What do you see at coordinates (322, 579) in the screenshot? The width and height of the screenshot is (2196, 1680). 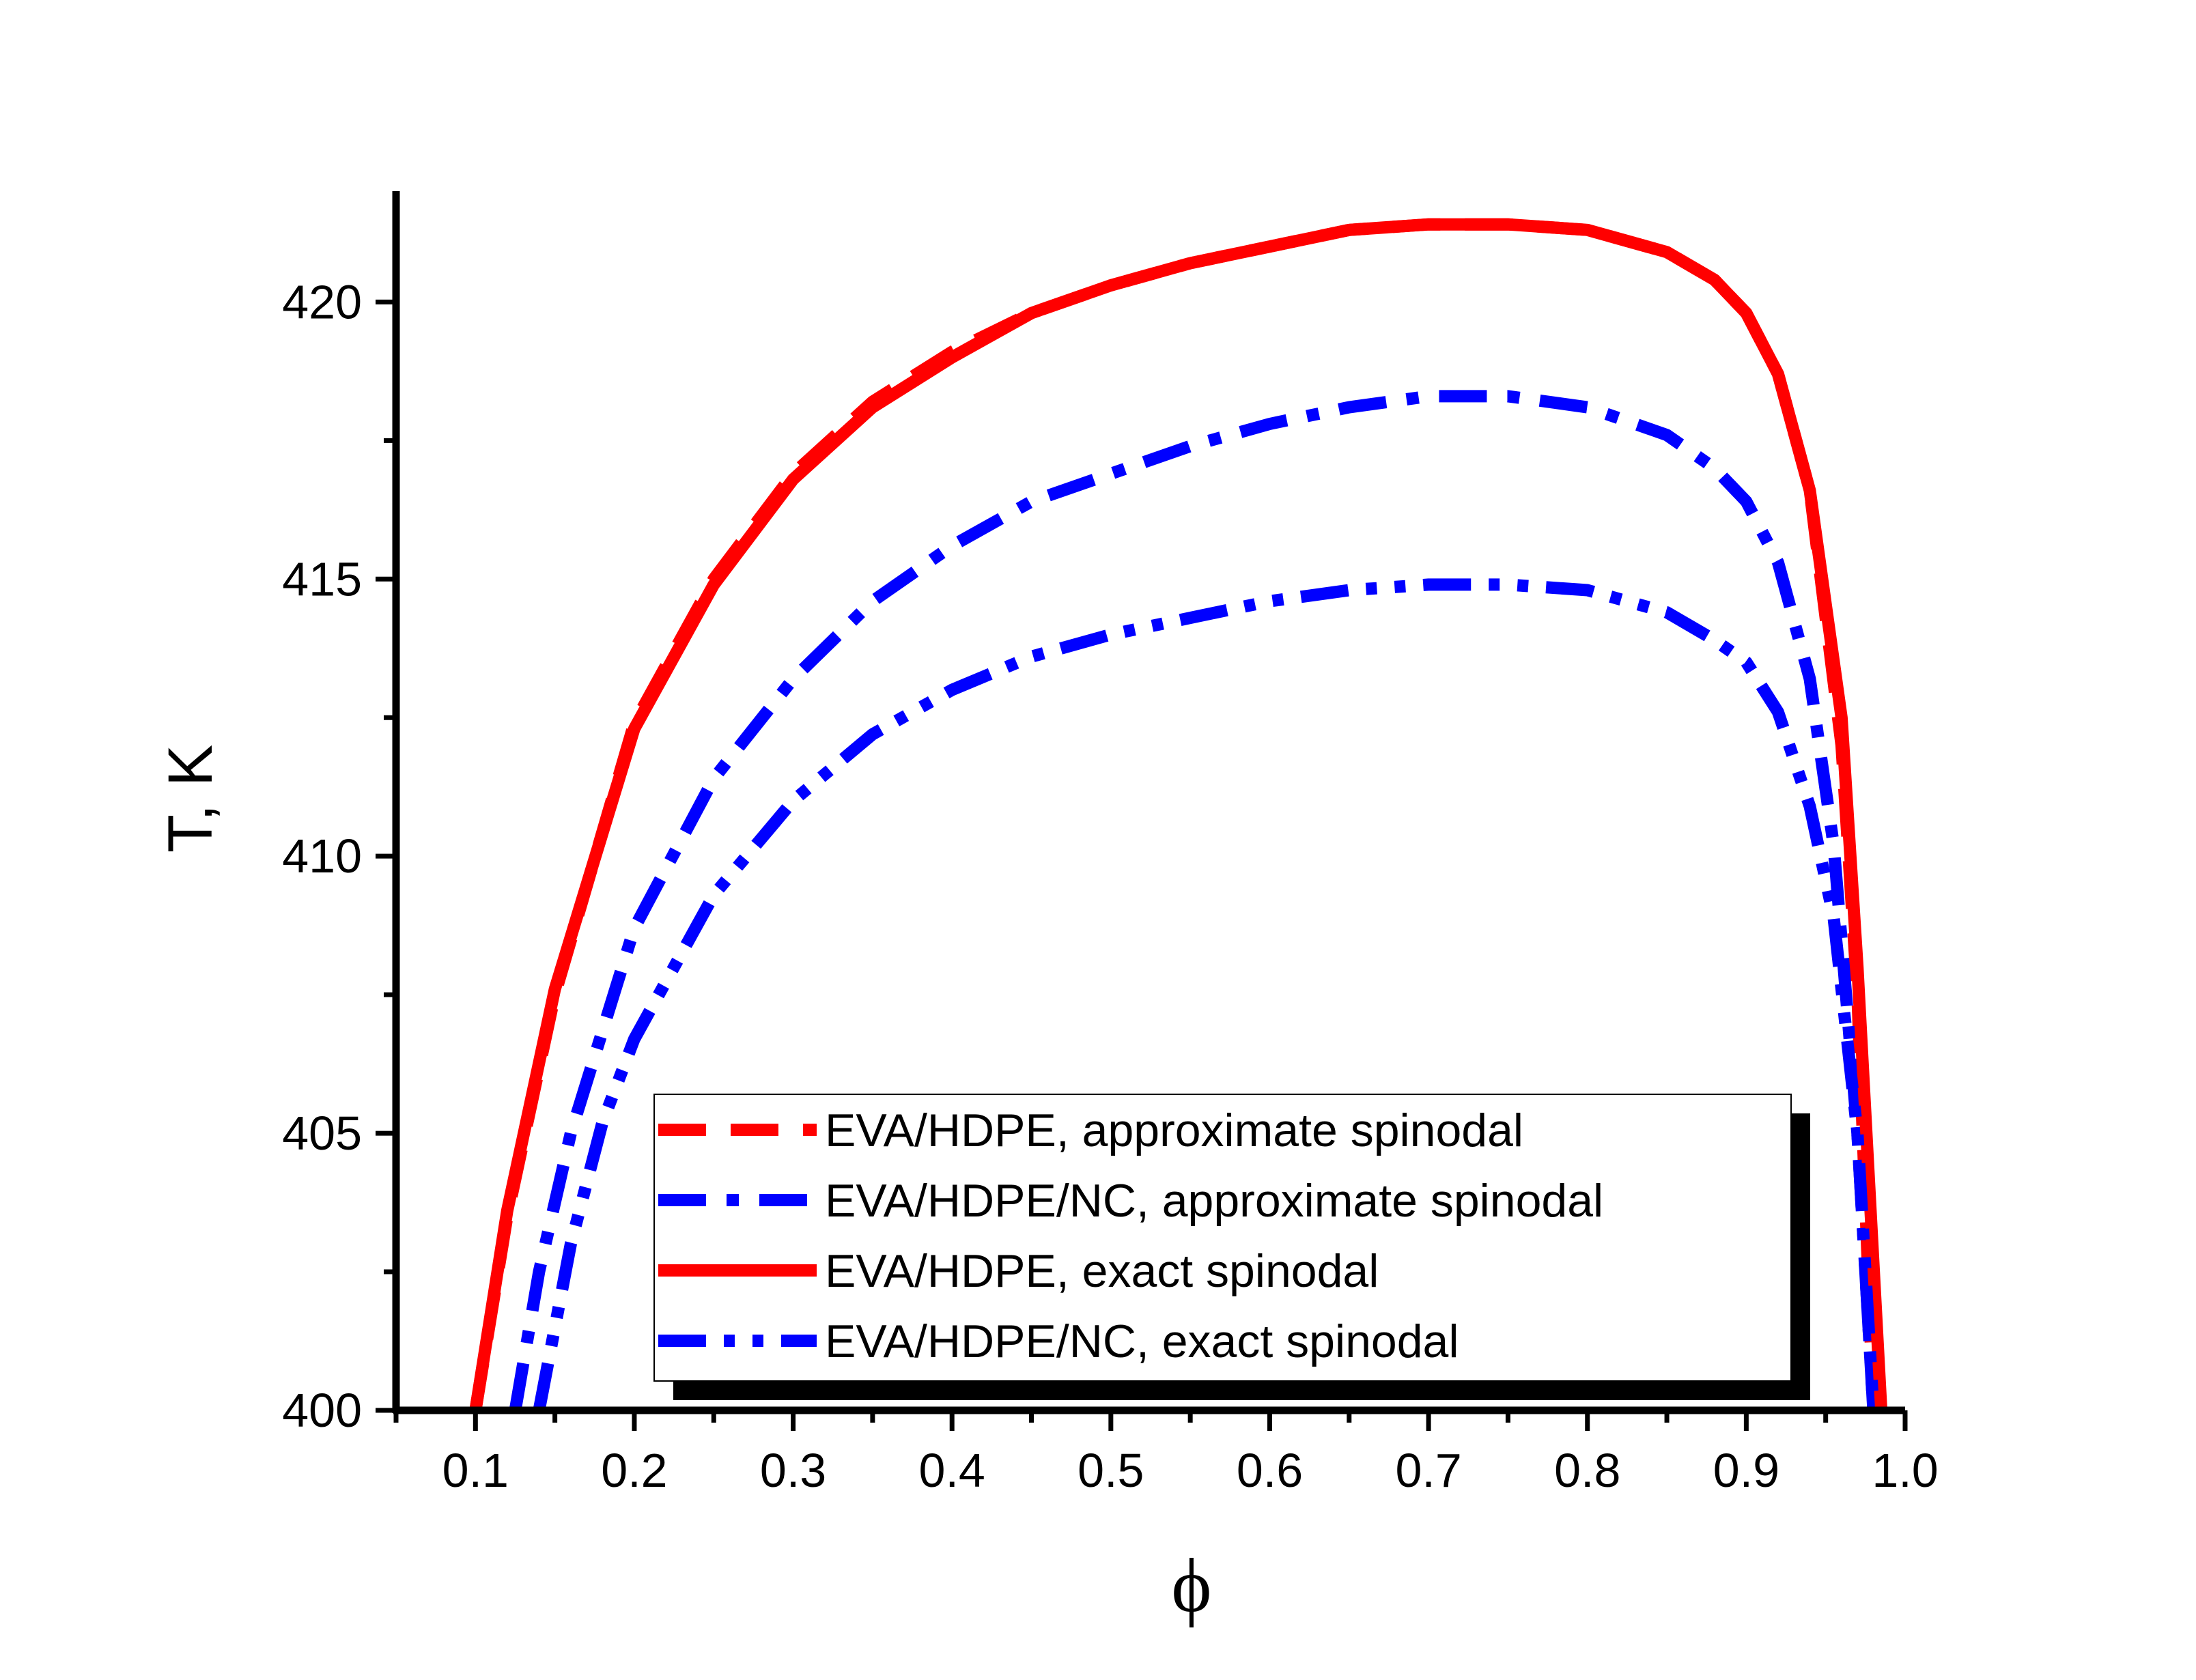 I see `y-tick-label: 415` at bounding box center [322, 579].